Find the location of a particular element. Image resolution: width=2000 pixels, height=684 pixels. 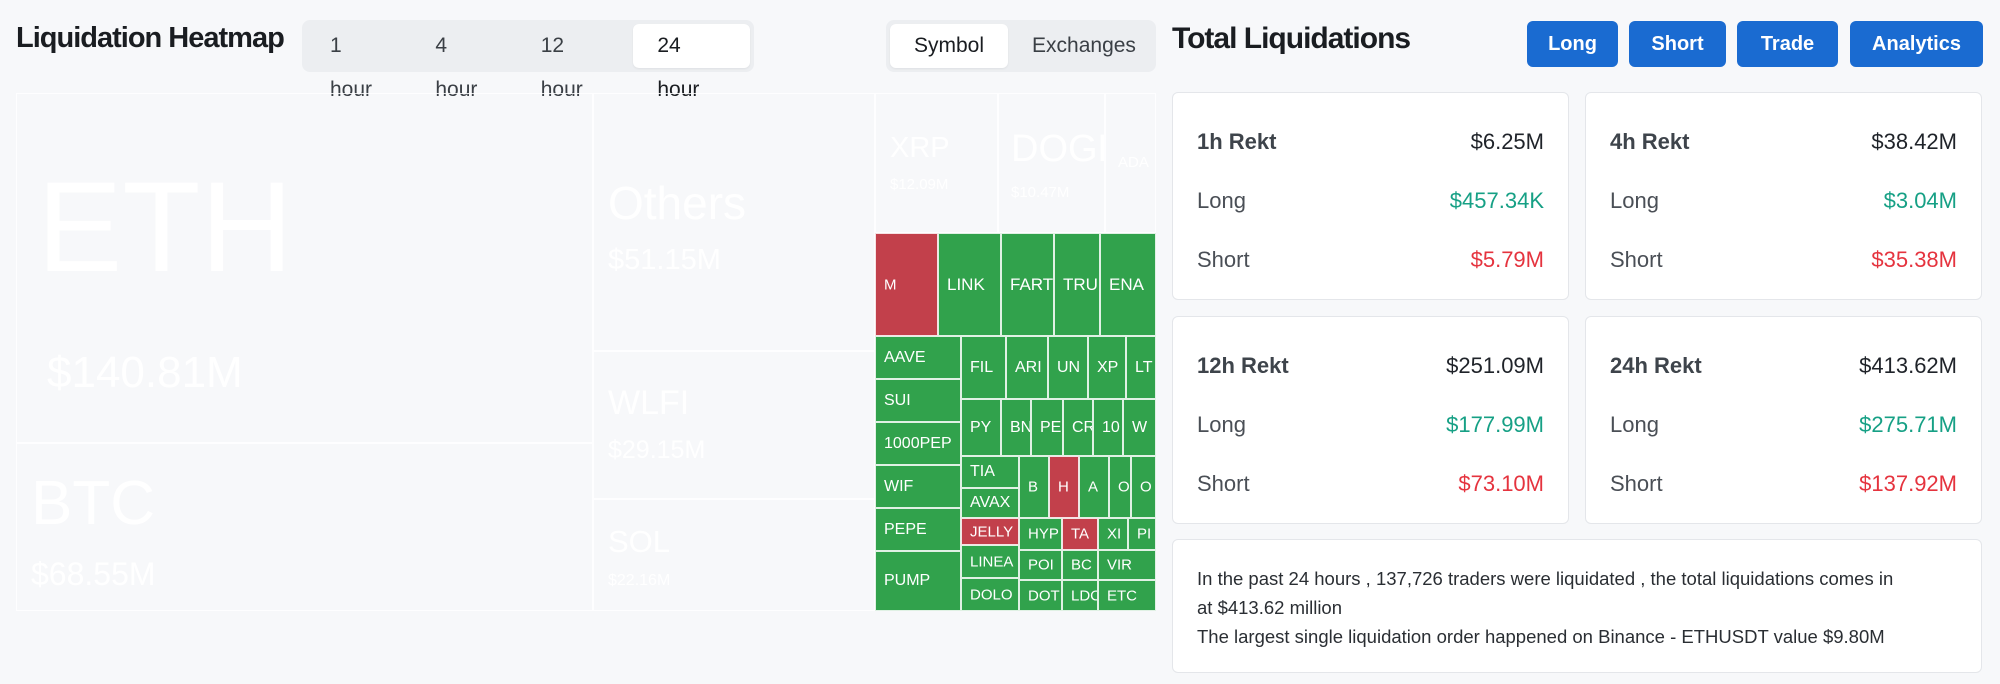

tile-symbol: FIL is located at coordinates (982, 367).